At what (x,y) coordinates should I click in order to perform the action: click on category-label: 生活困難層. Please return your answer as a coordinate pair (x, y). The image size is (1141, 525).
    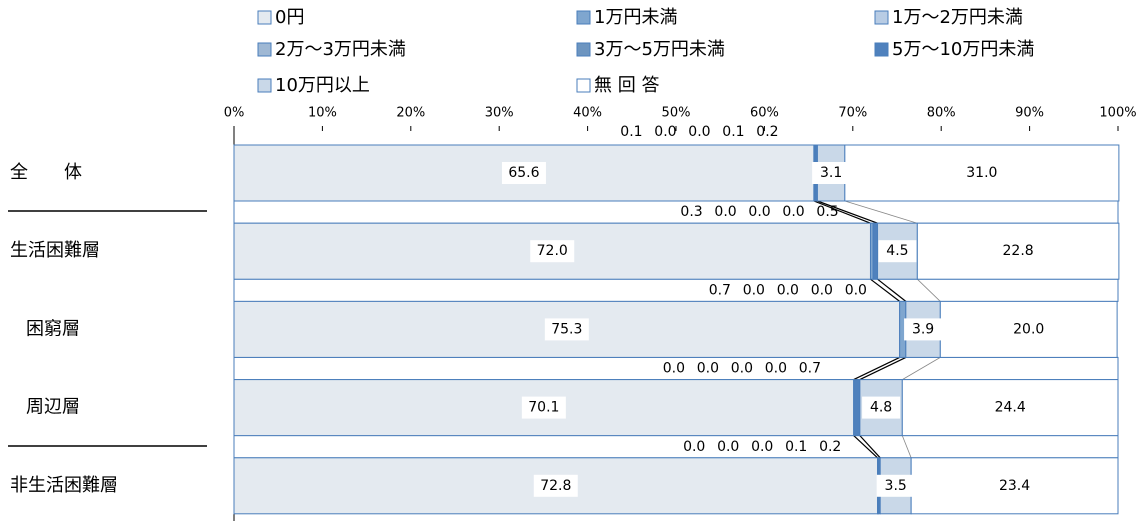
    Looking at the image, I should click on (55, 250).